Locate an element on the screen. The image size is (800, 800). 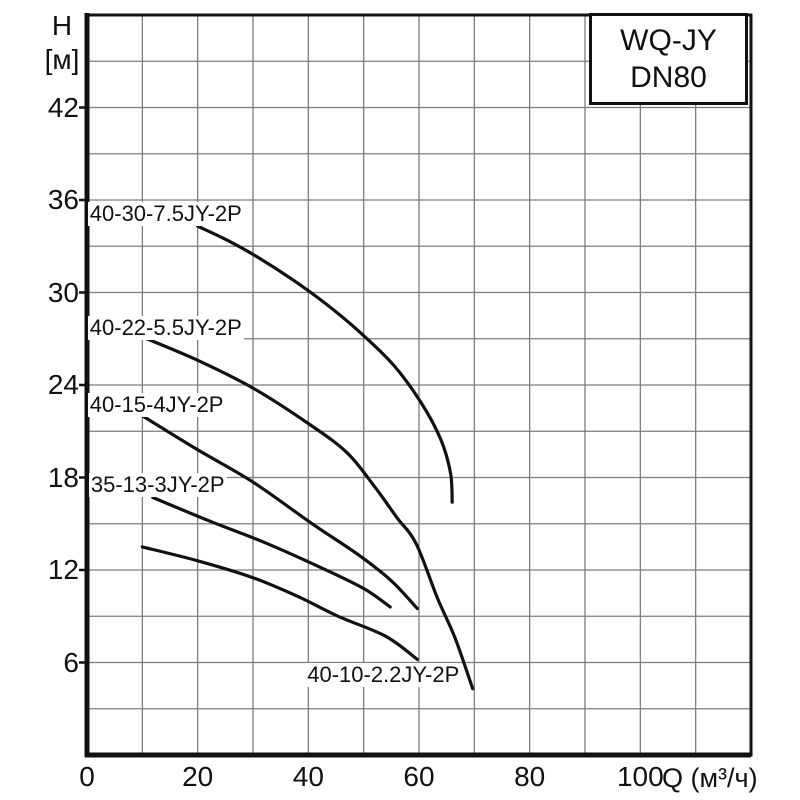
x-axis-title: Q (м³/ч) is located at coordinates (710, 778).